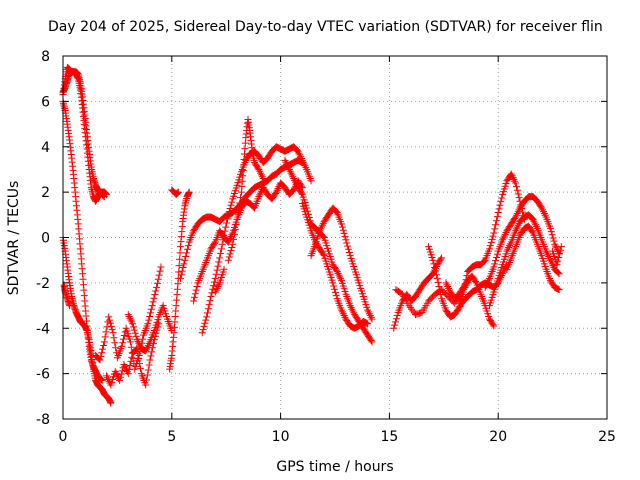  What do you see at coordinates (45, 193) in the screenshot?
I see `y-tick-label: 2` at bounding box center [45, 193].